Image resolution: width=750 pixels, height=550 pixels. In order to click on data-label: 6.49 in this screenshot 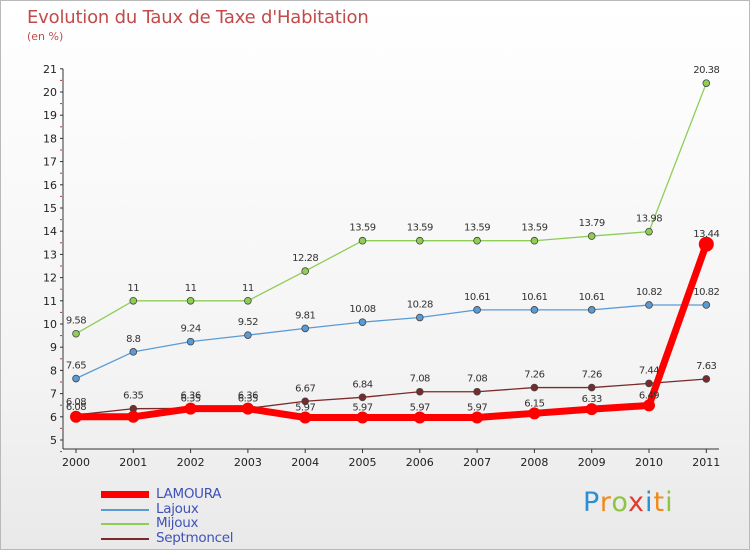, I will do `click(649, 395)`.